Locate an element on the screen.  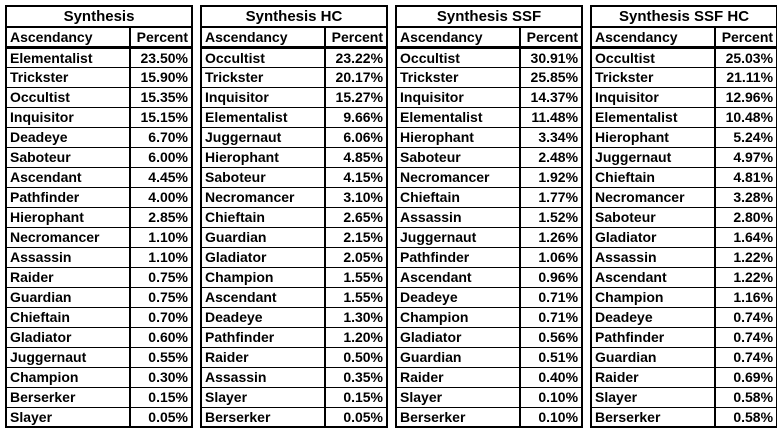
table-row: Berserker 0.58% is located at coordinates (684, 416).